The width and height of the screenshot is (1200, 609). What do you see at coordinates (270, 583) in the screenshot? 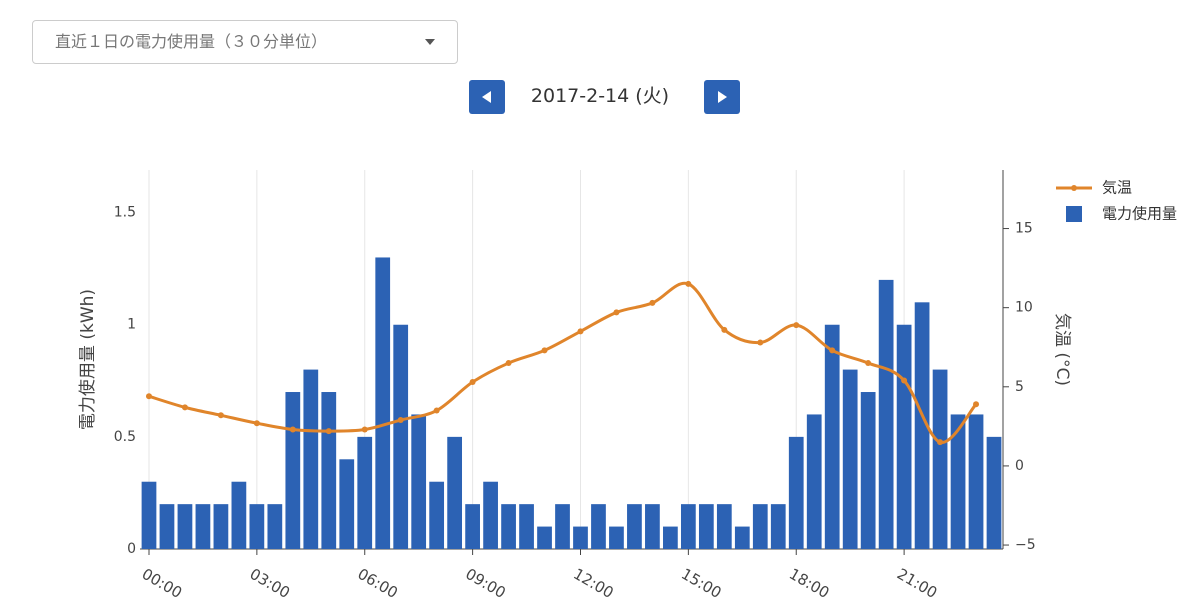
I see `x-tick-label: 03:00` at bounding box center [270, 583].